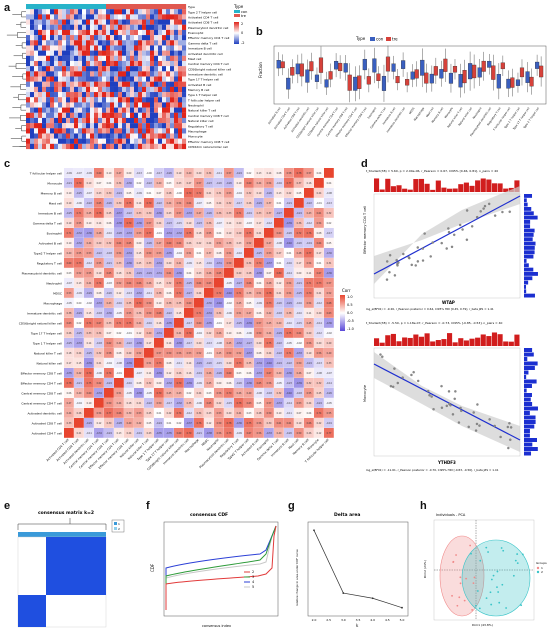  What do you see at coordinates (69, 383) in the screenshot?
I see `corr-value: 0.78` at bounding box center [69, 383].